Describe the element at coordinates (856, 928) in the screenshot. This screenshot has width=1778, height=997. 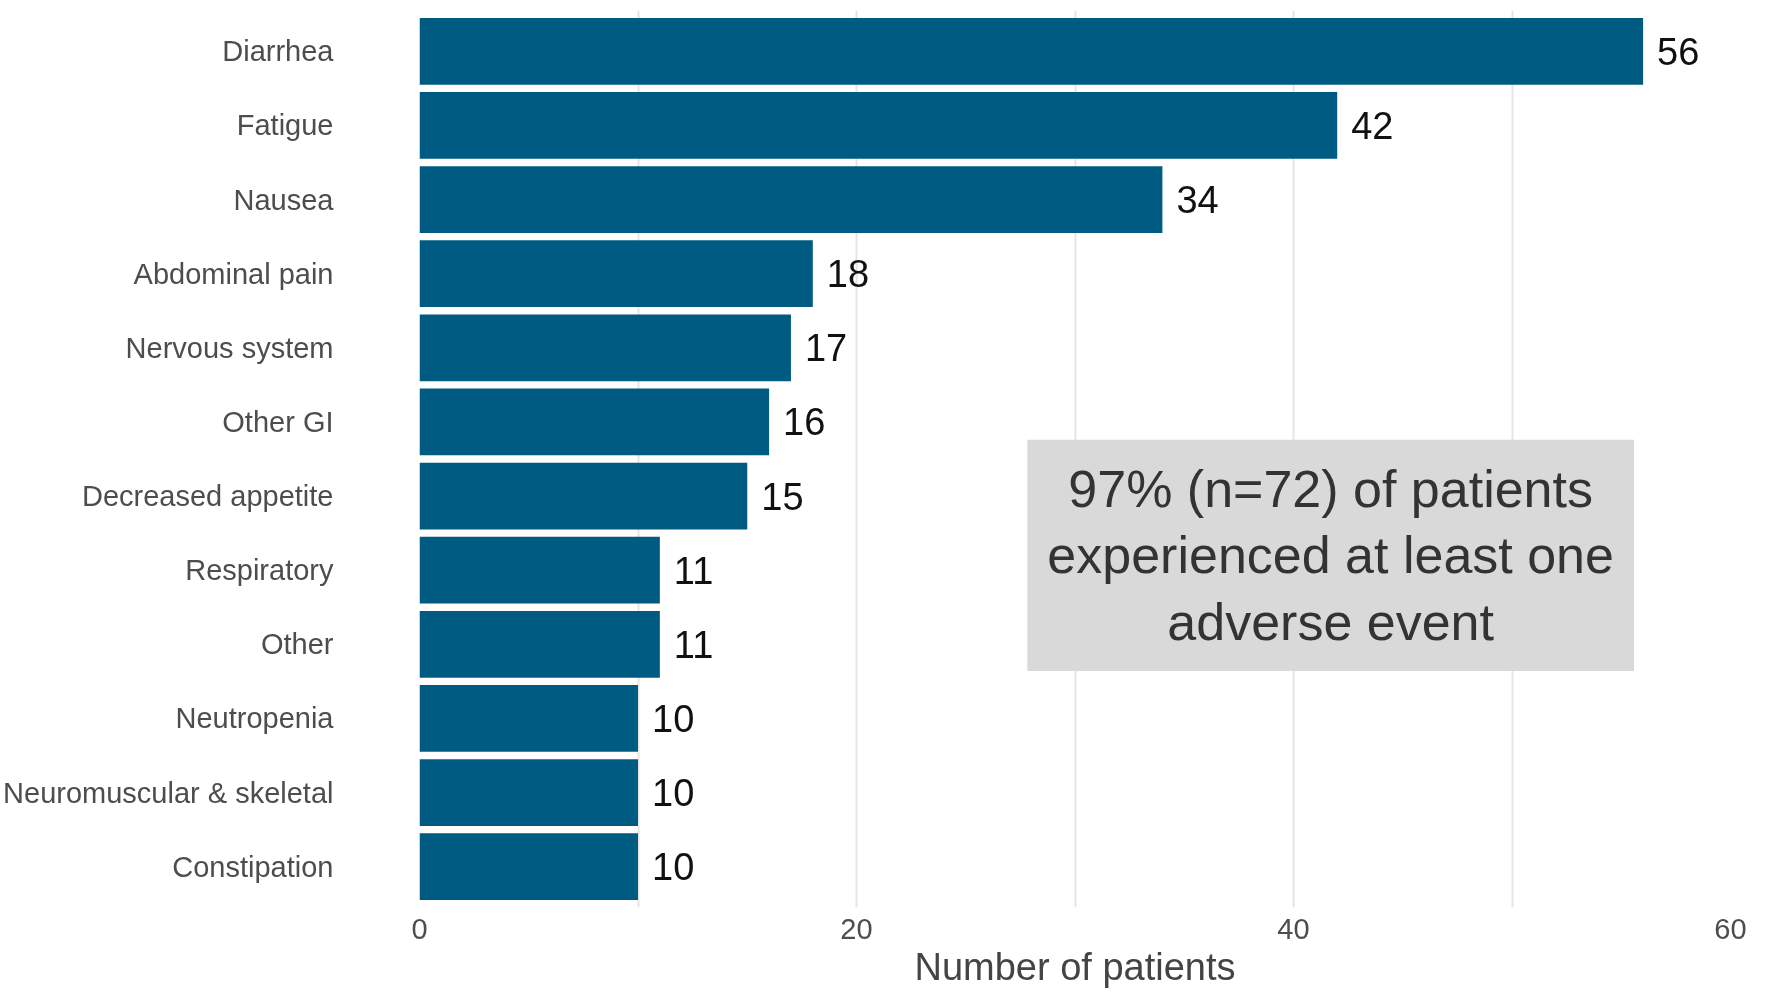
I see `x-tick-label: 20` at that location.